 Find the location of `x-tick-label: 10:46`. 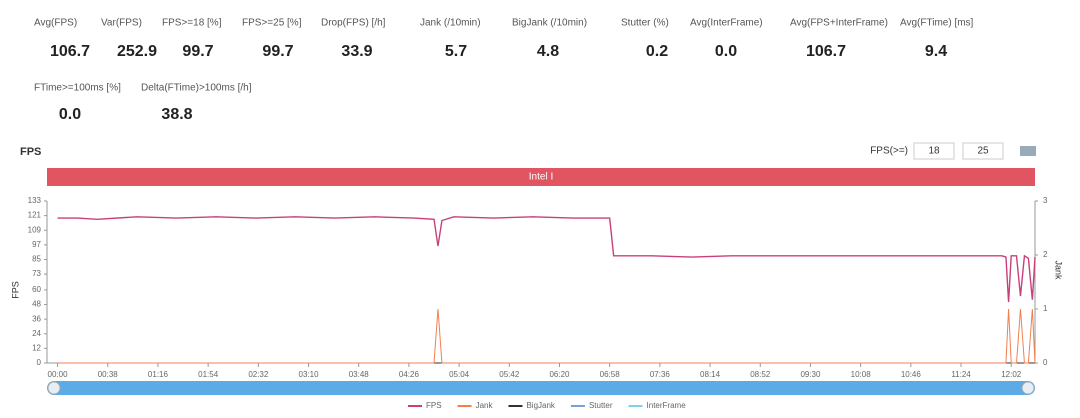

x-tick-label: 10:46 is located at coordinates (911, 374).